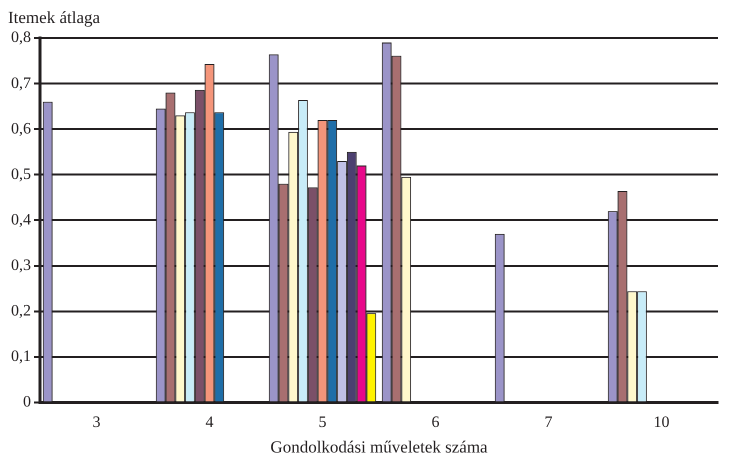 The width and height of the screenshot is (730, 468). Describe the element at coordinates (21, 311) in the screenshot. I see `y-tick-label: 0,2` at that location.